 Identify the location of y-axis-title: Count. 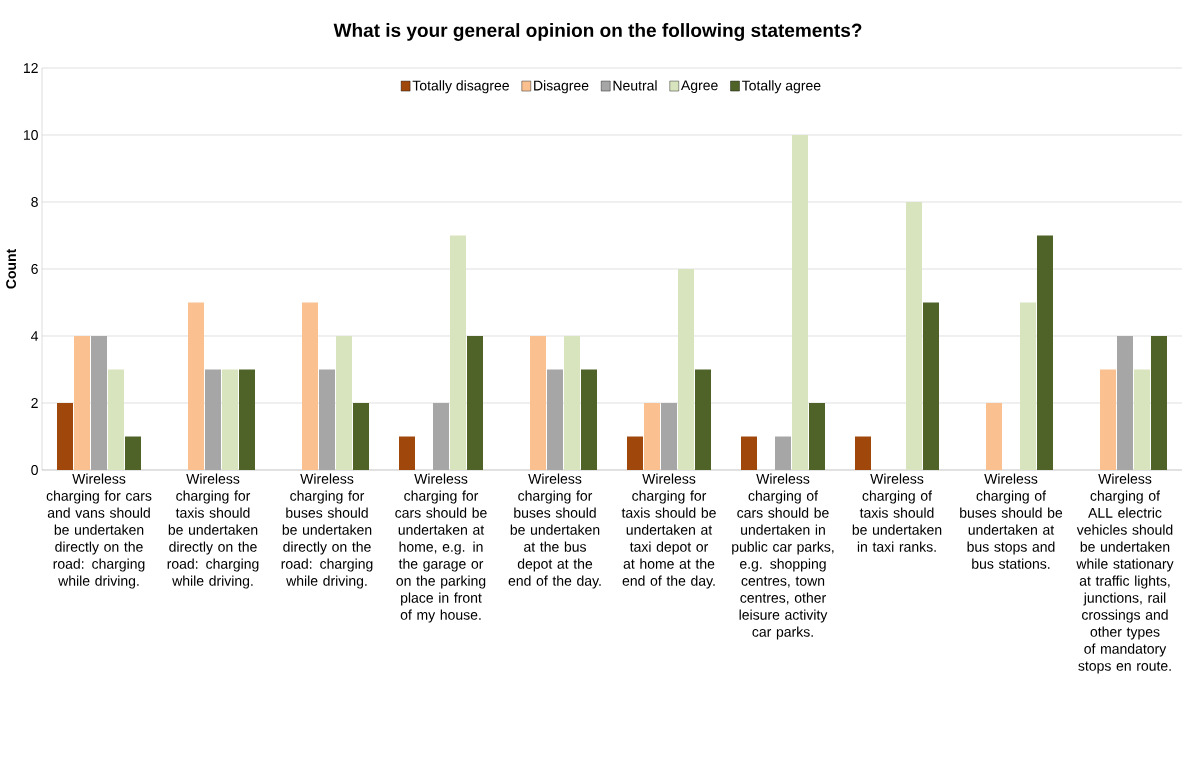
(11, 268).